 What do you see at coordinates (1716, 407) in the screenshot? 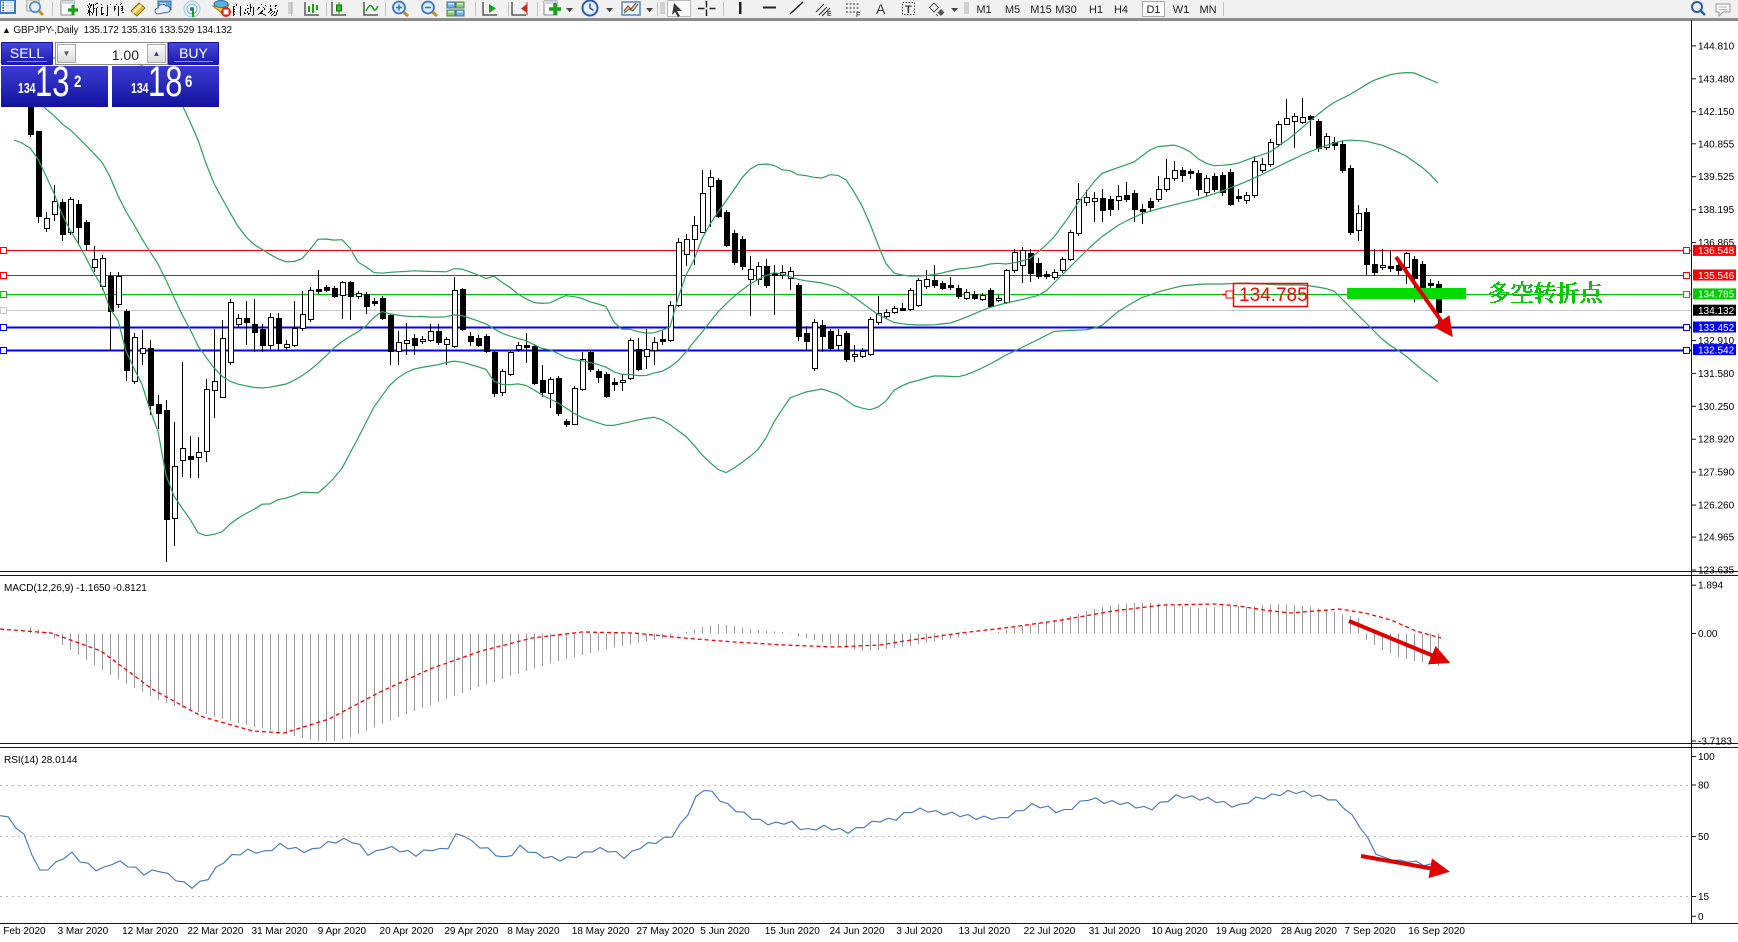
I see `svg-text: 130.250` at bounding box center [1716, 407].